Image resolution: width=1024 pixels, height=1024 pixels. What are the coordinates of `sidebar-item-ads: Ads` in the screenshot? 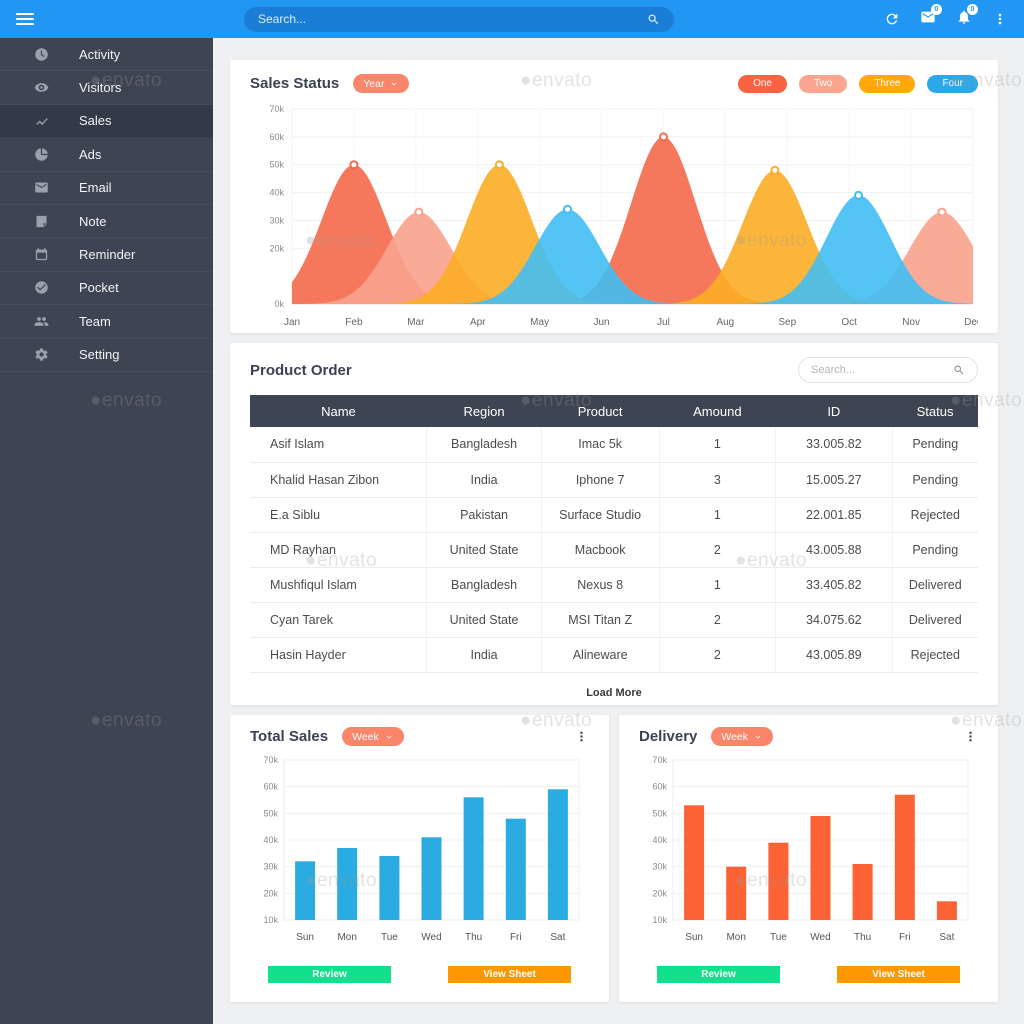 It's located at (106, 155).